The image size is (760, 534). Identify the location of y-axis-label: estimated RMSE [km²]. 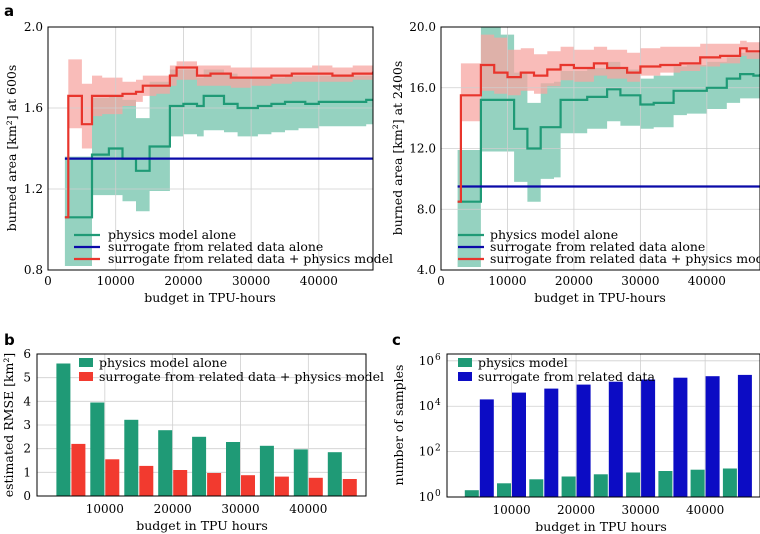
(8, 425).